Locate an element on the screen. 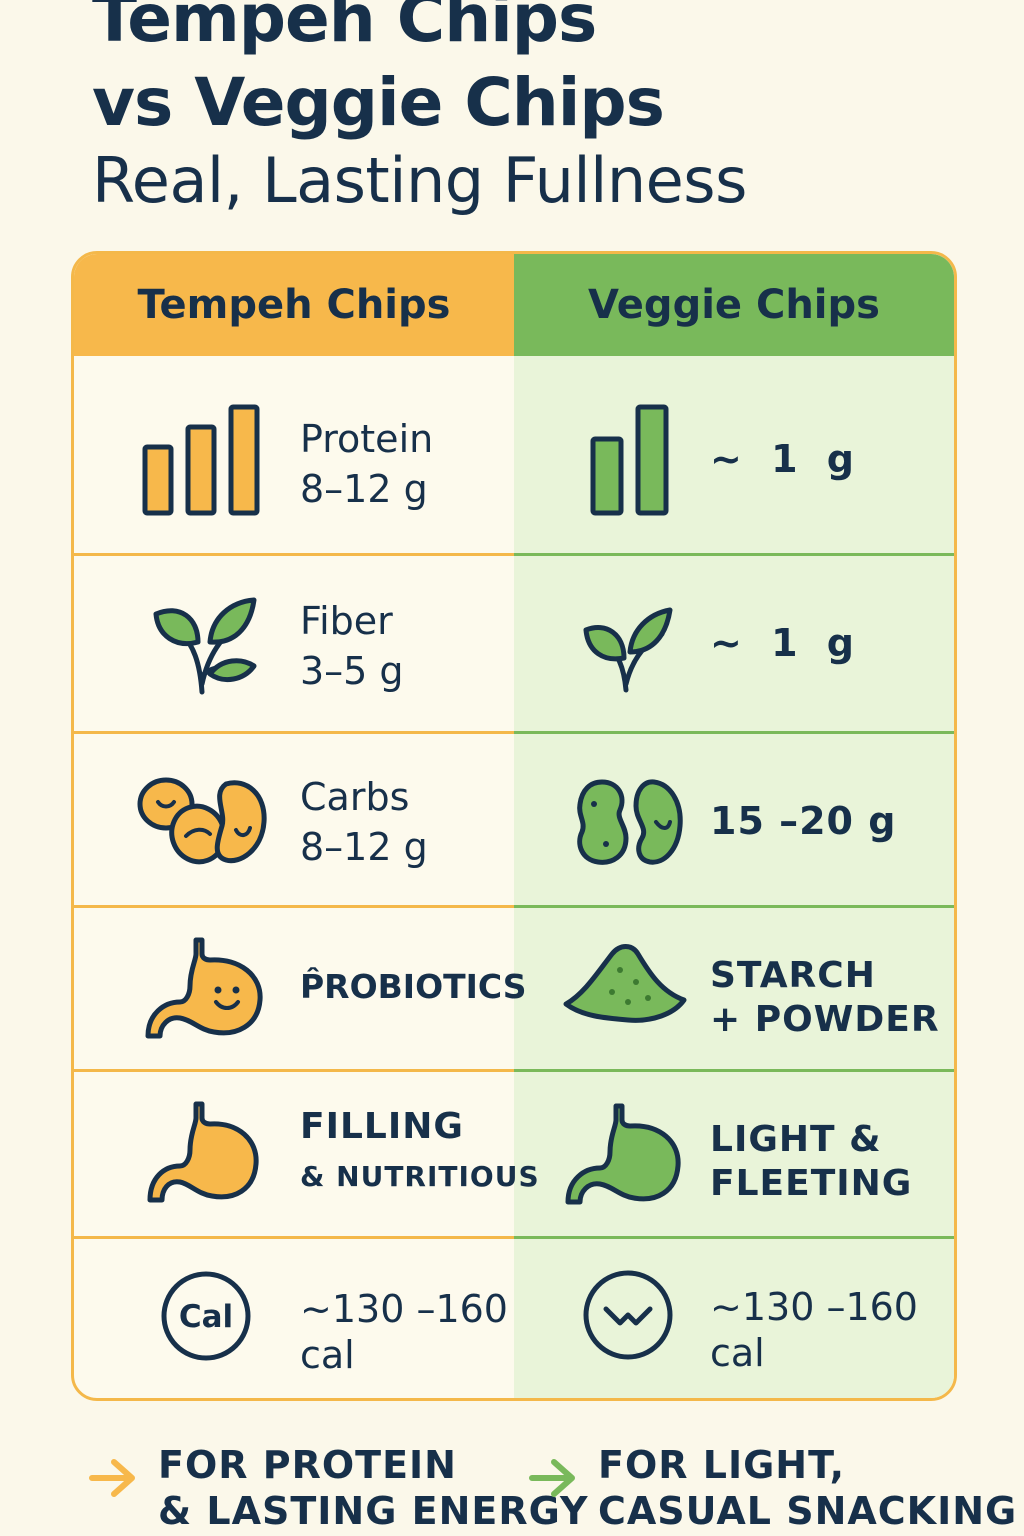 Image resolution: width=1024 pixels, height=1536 pixels. veggie-fiber-value: ~ 1 g is located at coordinates (782, 643).